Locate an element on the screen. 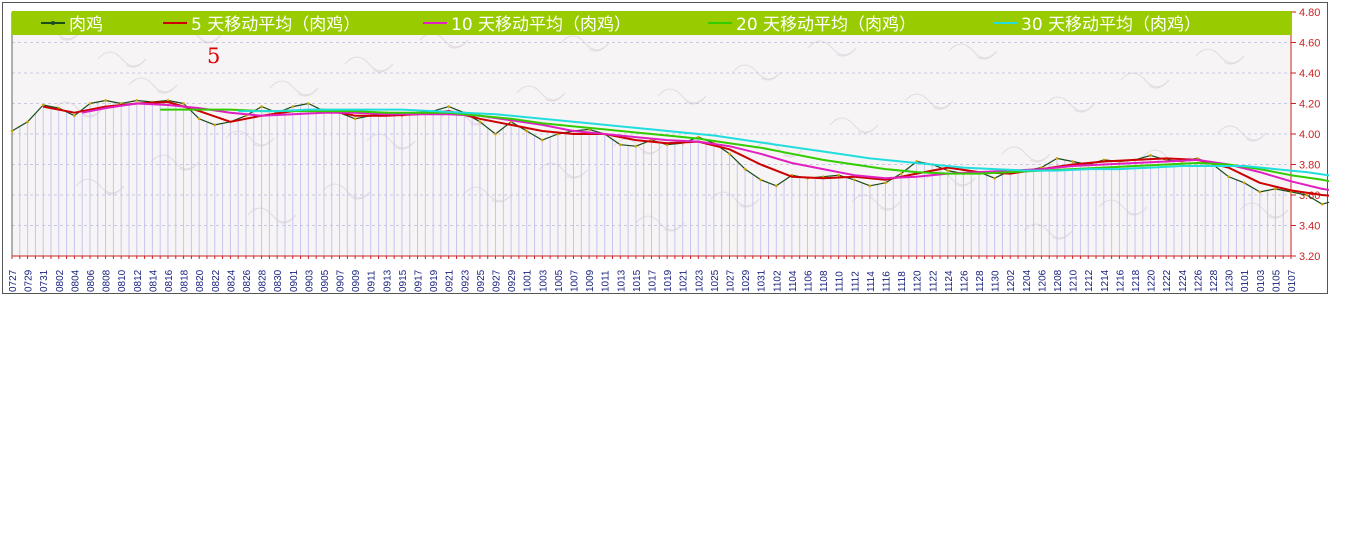 This screenshot has width=1346, height=541. x-tick-label: 1220 is located at coordinates (1152, 280).